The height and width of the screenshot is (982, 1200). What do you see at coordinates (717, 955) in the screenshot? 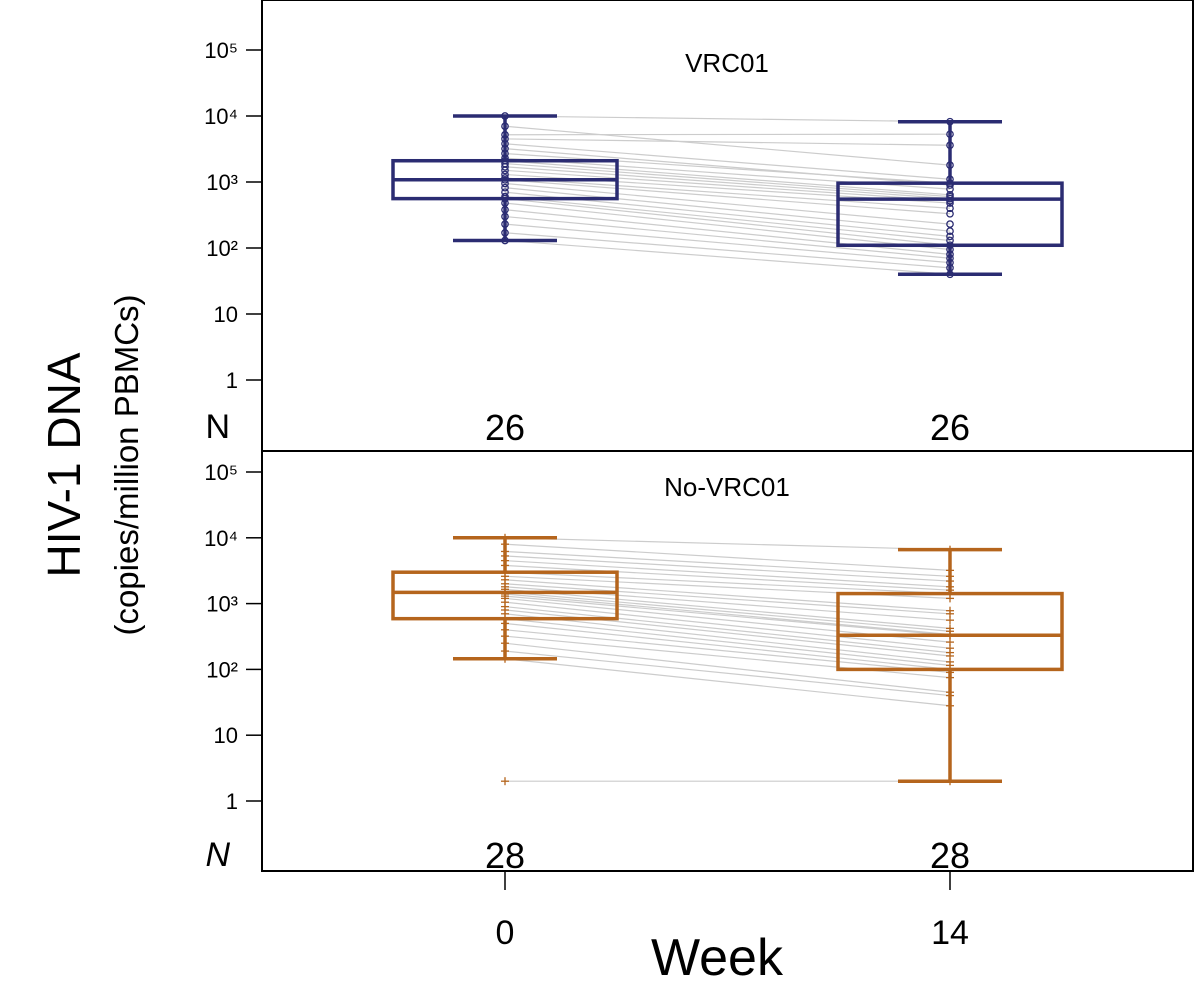
I see `x-axis-title: Week` at bounding box center [717, 955].